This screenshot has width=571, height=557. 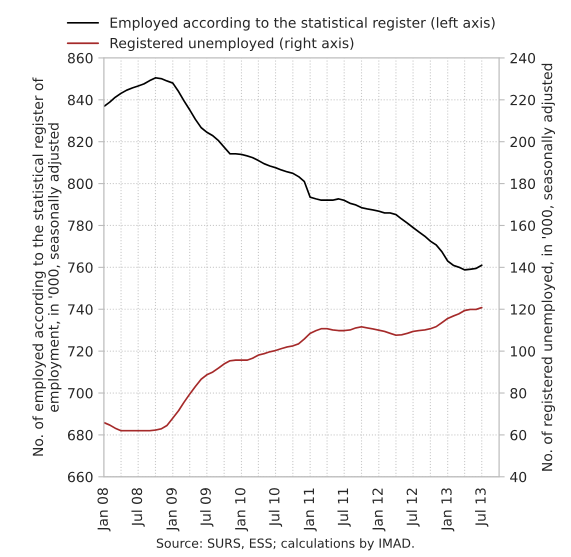 I want to click on x-tick-label: Jan 09, so click(x=173, y=510).